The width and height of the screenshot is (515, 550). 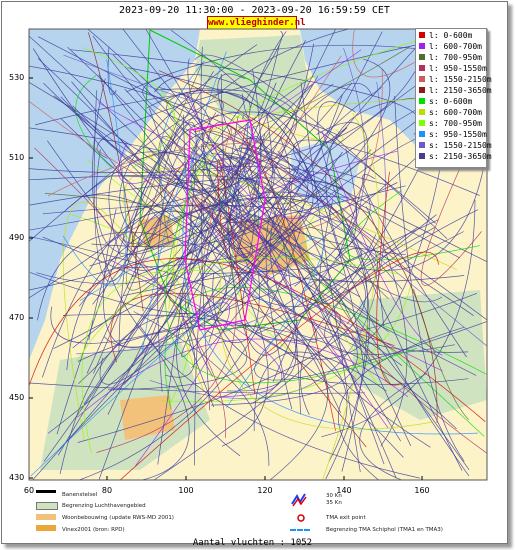 What do you see at coordinates (455, 79) in the screenshot?
I see `legend-item: l: 1550-2150m` at bounding box center [455, 79].